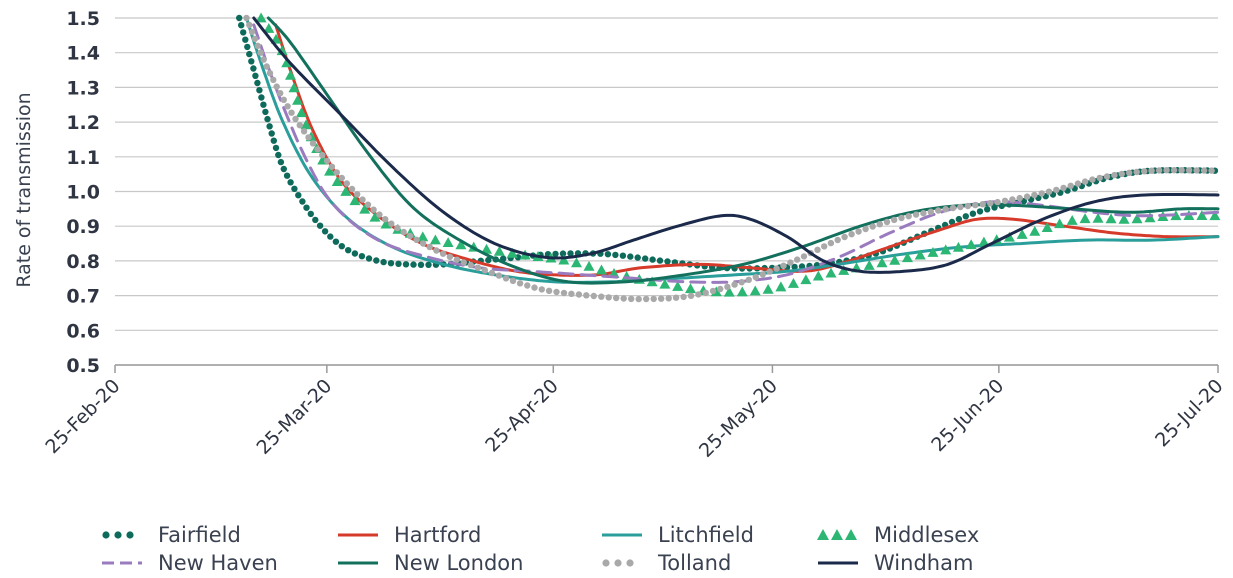 The width and height of the screenshot is (1233, 578). Describe the element at coordinates (83, 123) in the screenshot. I see `y-tick-label: 1.2` at that location.